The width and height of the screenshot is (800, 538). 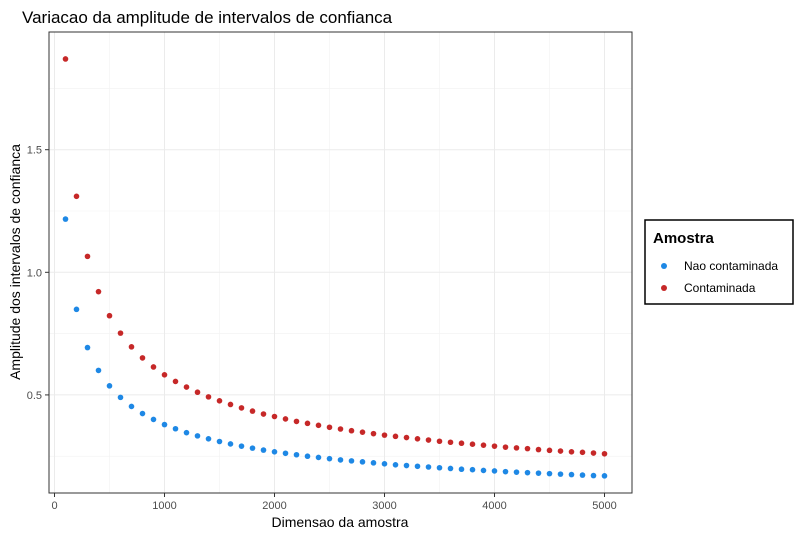 What do you see at coordinates (164, 506) in the screenshot?
I see `x-tick-label: 1000` at bounding box center [164, 506].